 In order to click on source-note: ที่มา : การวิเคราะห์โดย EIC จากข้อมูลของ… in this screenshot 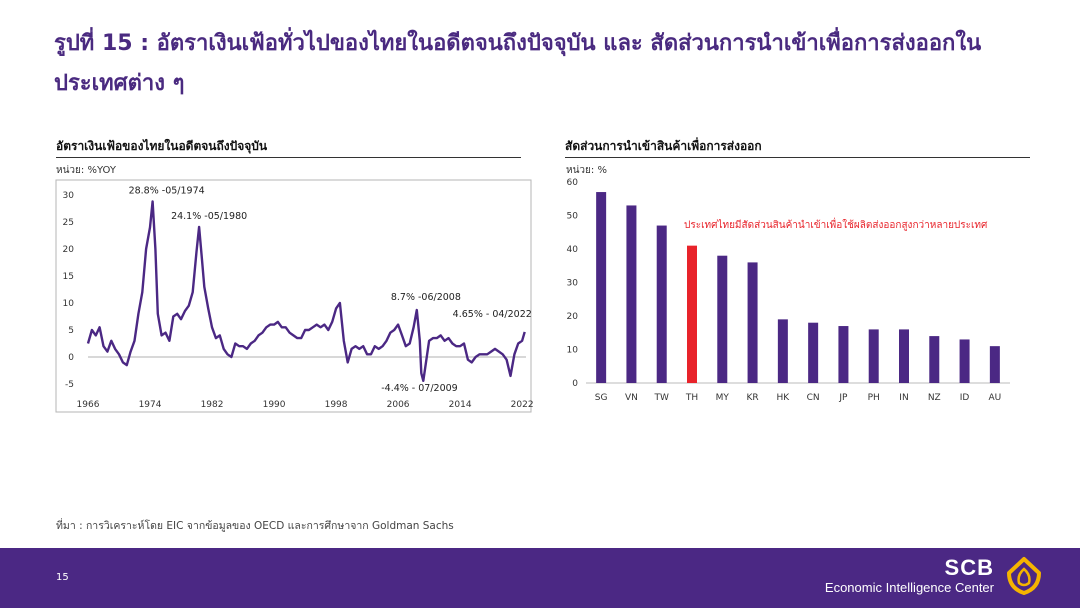, I will do `click(255, 526)`.